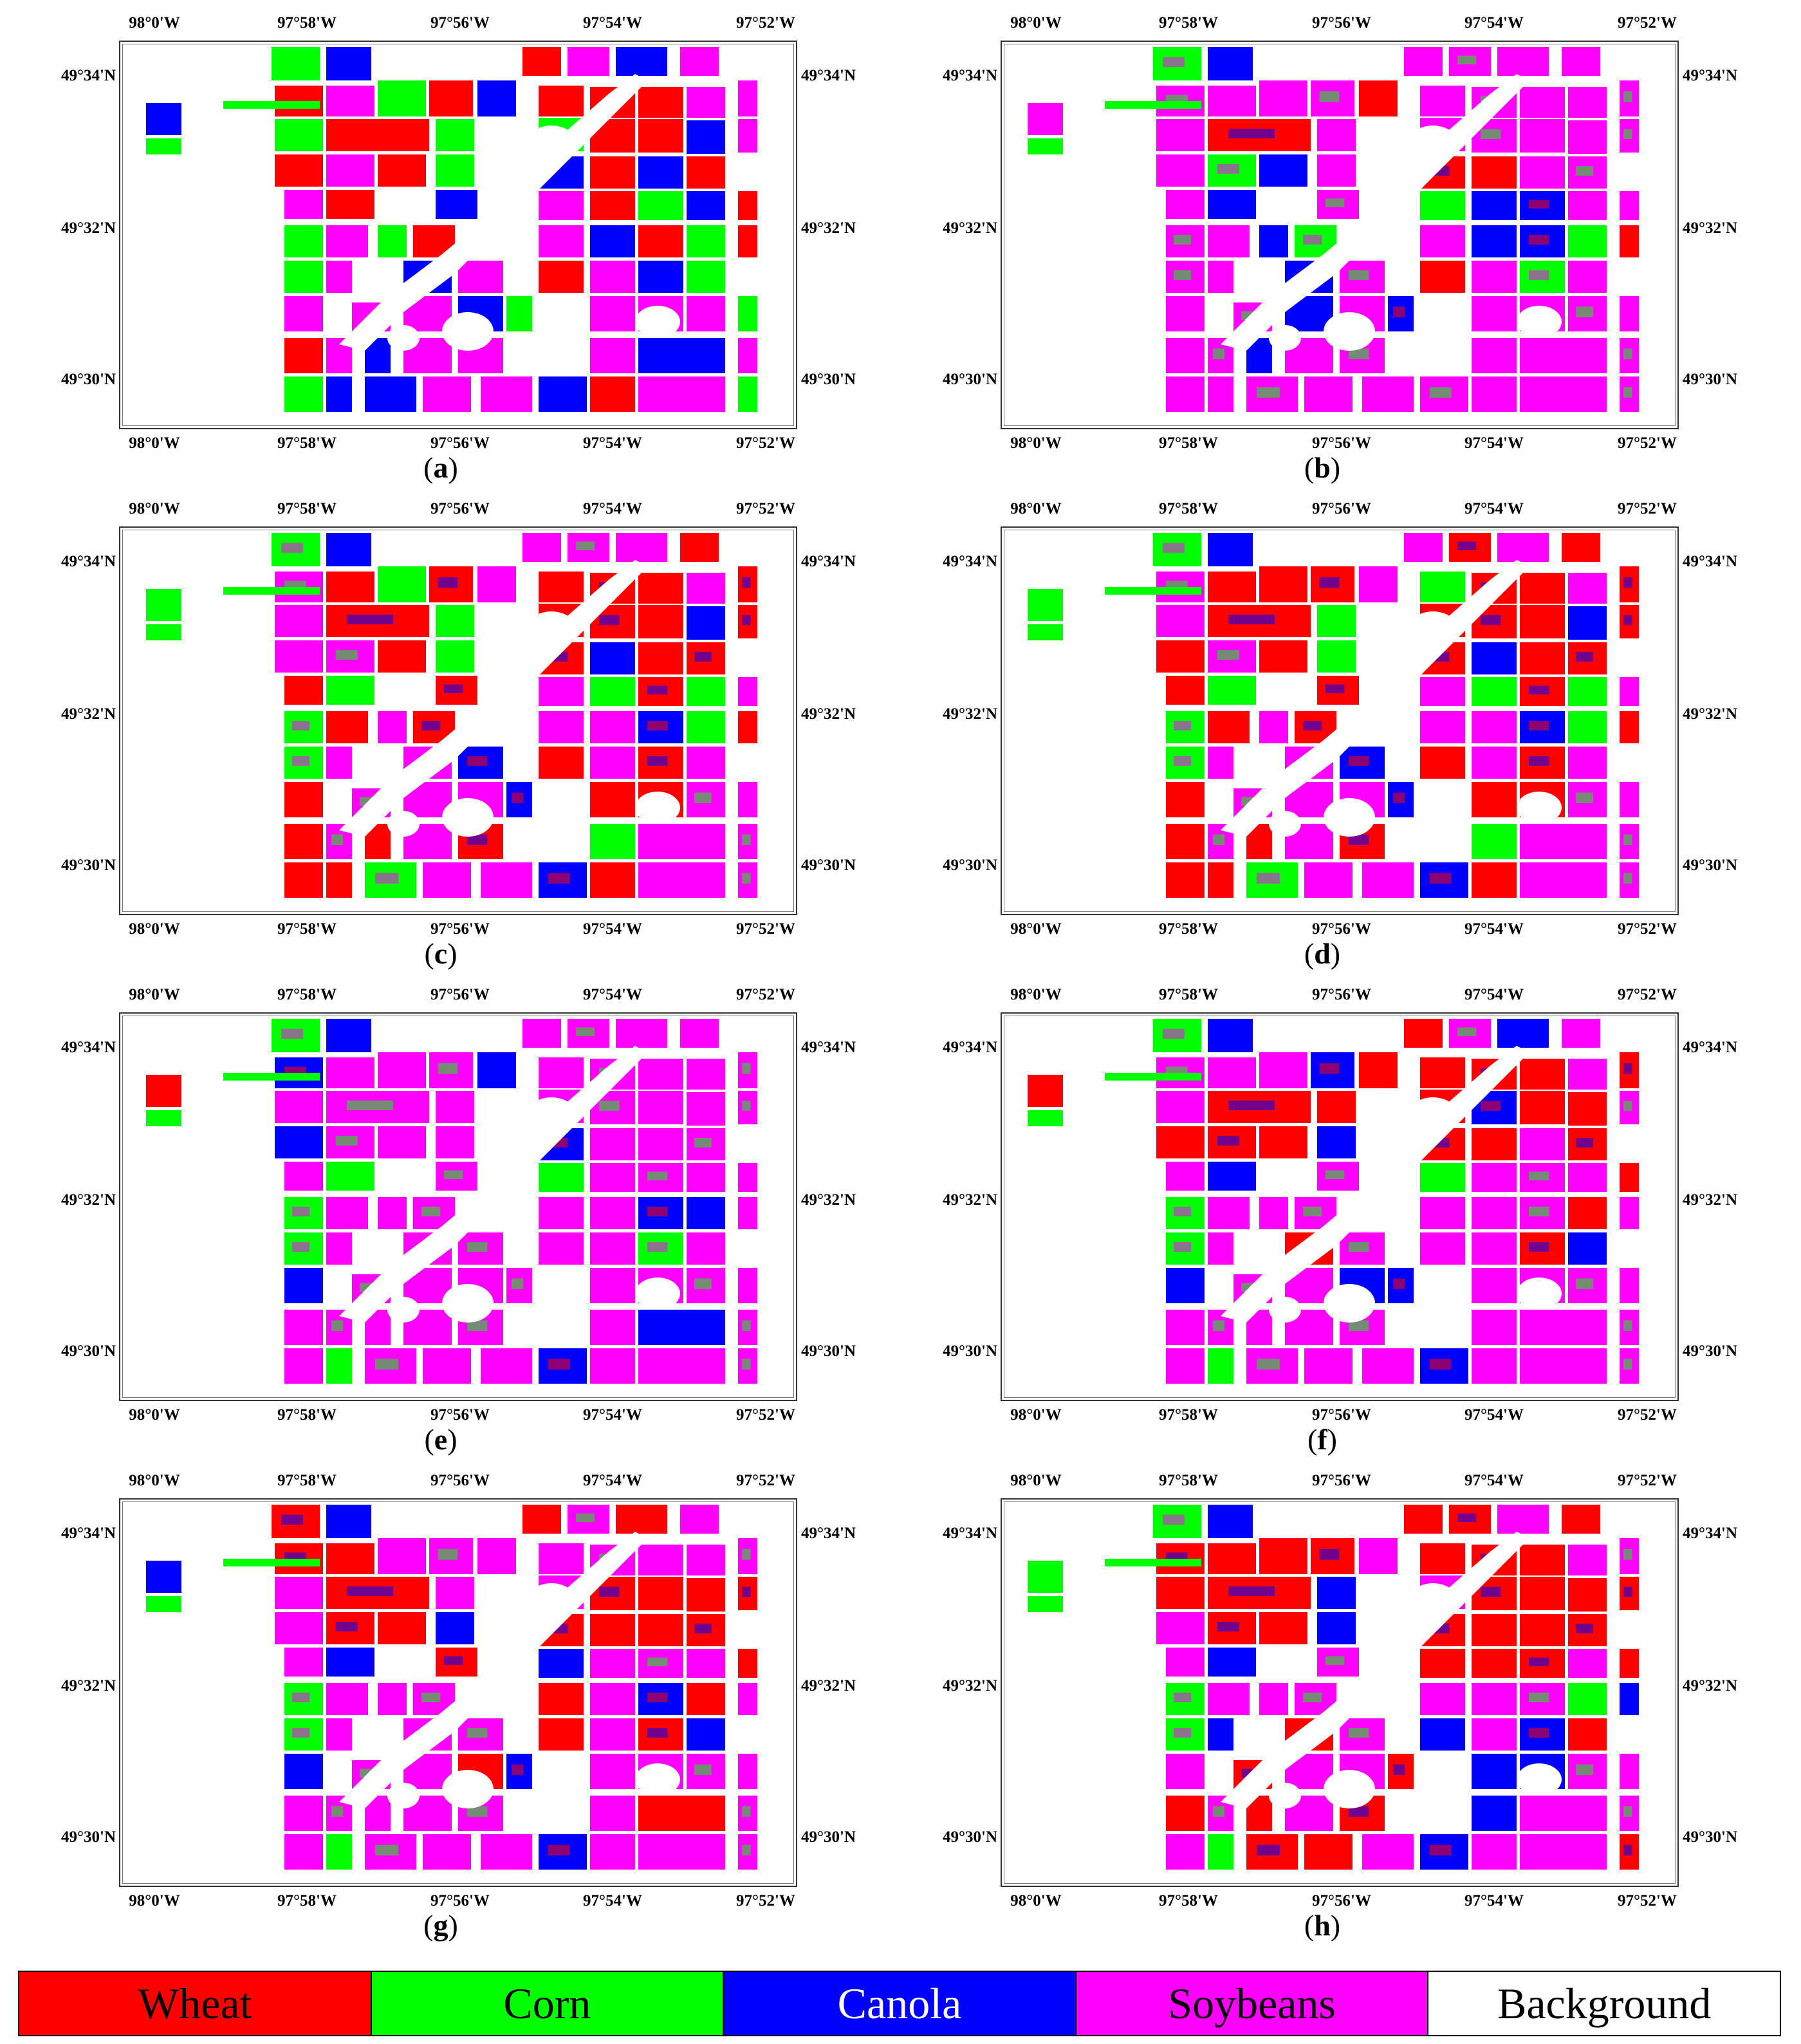 The image size is (1801, 2044). What do you see at coordinates (765, 1415) in the screenshot?
I see `lon-tick-bottom: 97°52'W` at bounding box center [765, 1415].